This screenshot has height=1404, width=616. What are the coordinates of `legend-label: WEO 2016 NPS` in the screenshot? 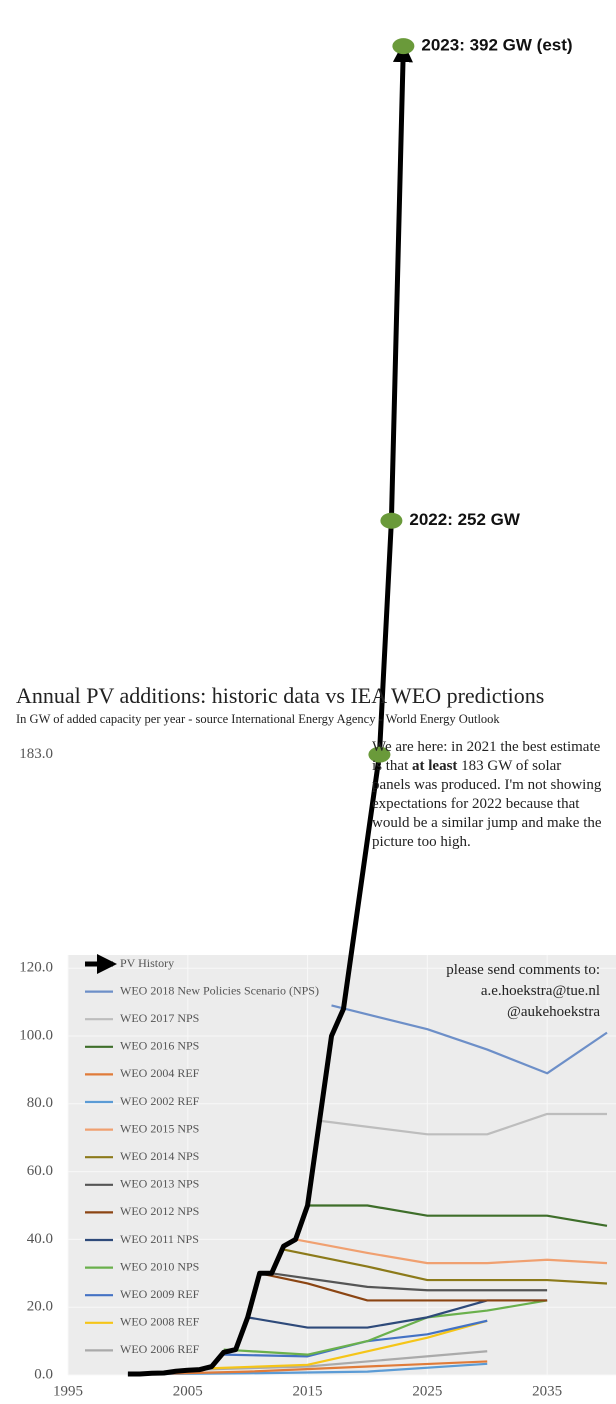 It's located at (159, 1046).